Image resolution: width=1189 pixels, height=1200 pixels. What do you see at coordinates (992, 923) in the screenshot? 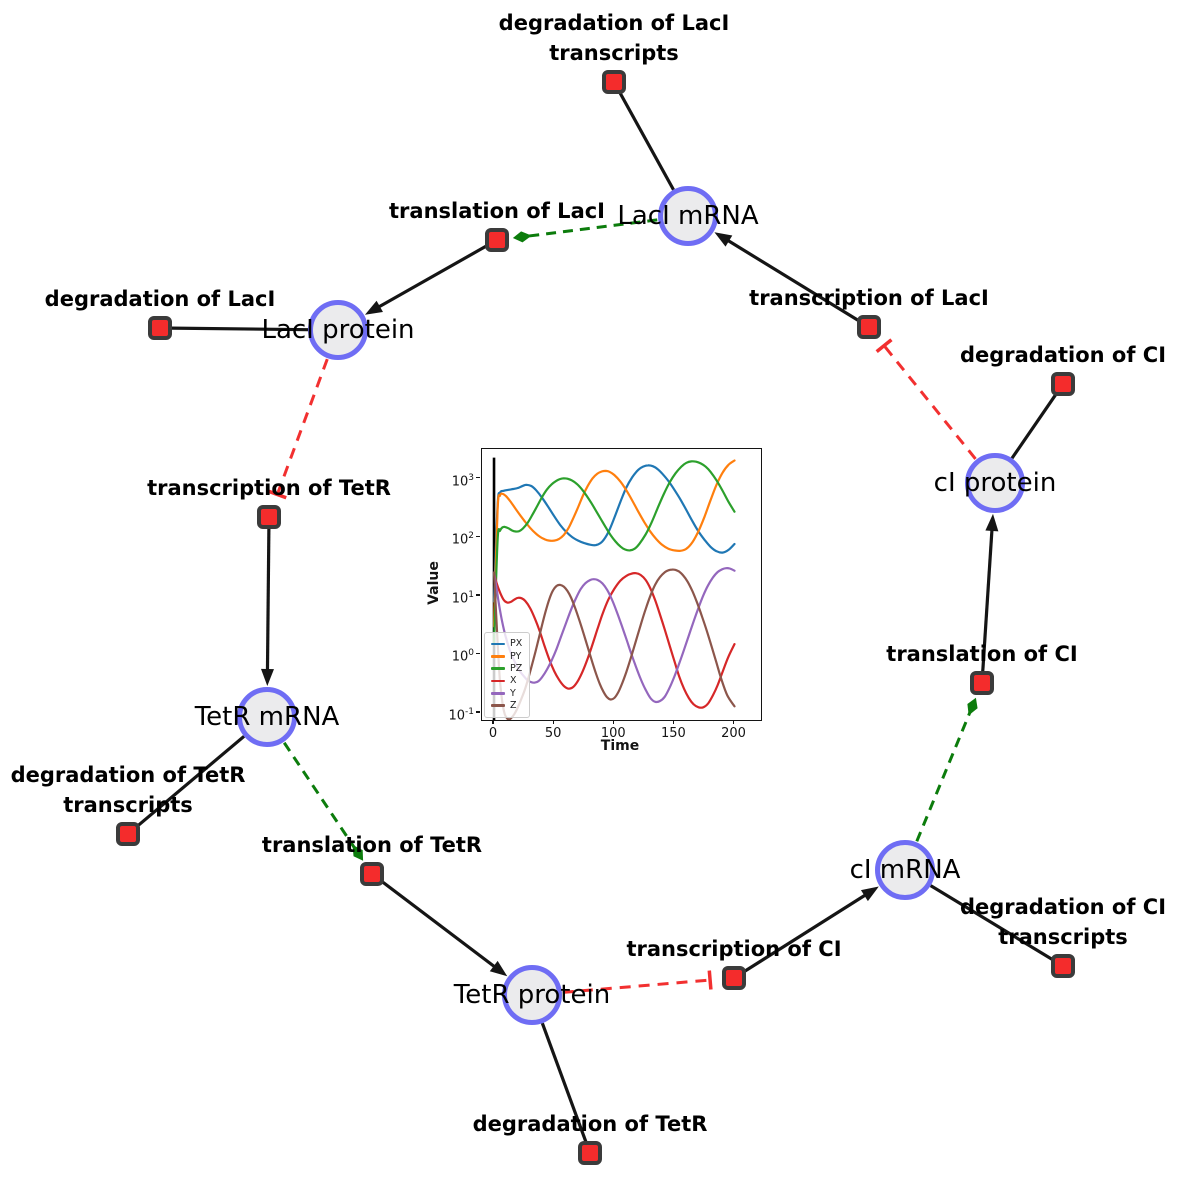
I see `edge-ci-mrna-to-deg-ci-transcripts` at bounding box center [992, 923].